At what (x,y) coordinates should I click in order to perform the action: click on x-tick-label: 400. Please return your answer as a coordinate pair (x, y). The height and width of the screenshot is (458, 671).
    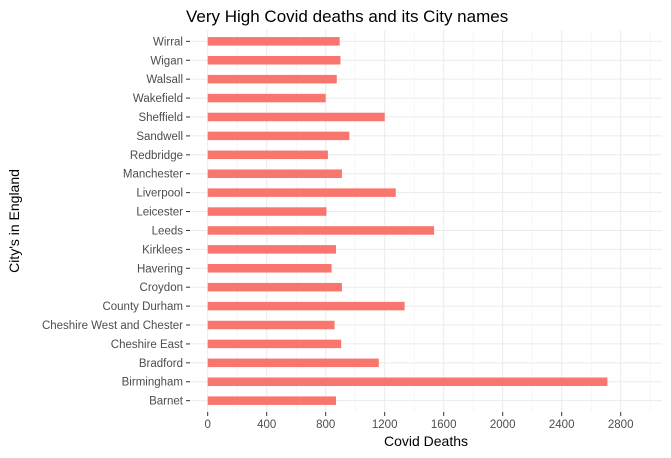
    Looking at the image, I should click on (266, 425).